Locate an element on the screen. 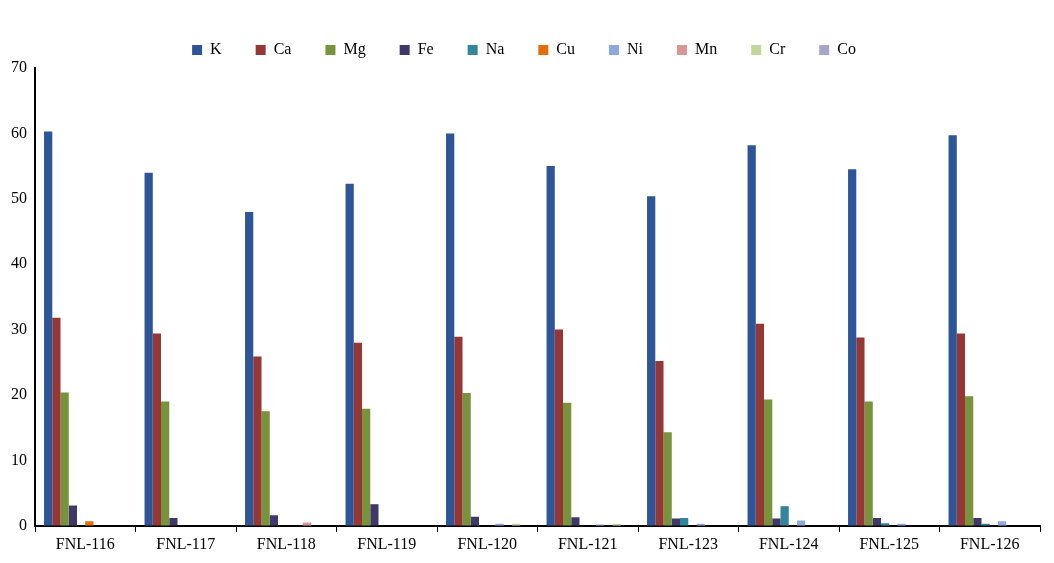 The height and width of the screenshot is (563, 1054). y-tick-label: 0 is located at coordinates (23, 524).